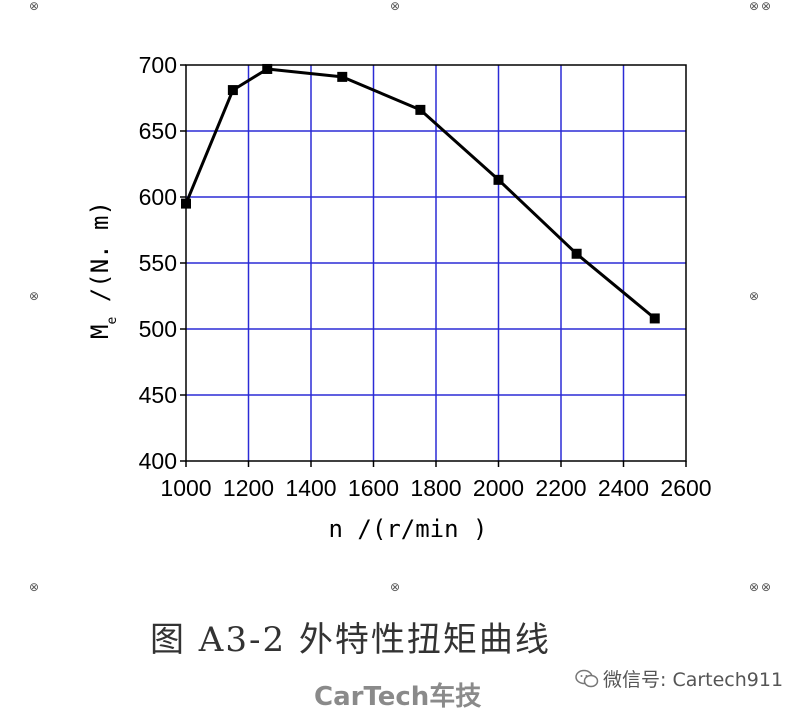  Describe the element at coordinates (112, 320) in the screenshot. I see `y-axis-label-sub: e` at that location.